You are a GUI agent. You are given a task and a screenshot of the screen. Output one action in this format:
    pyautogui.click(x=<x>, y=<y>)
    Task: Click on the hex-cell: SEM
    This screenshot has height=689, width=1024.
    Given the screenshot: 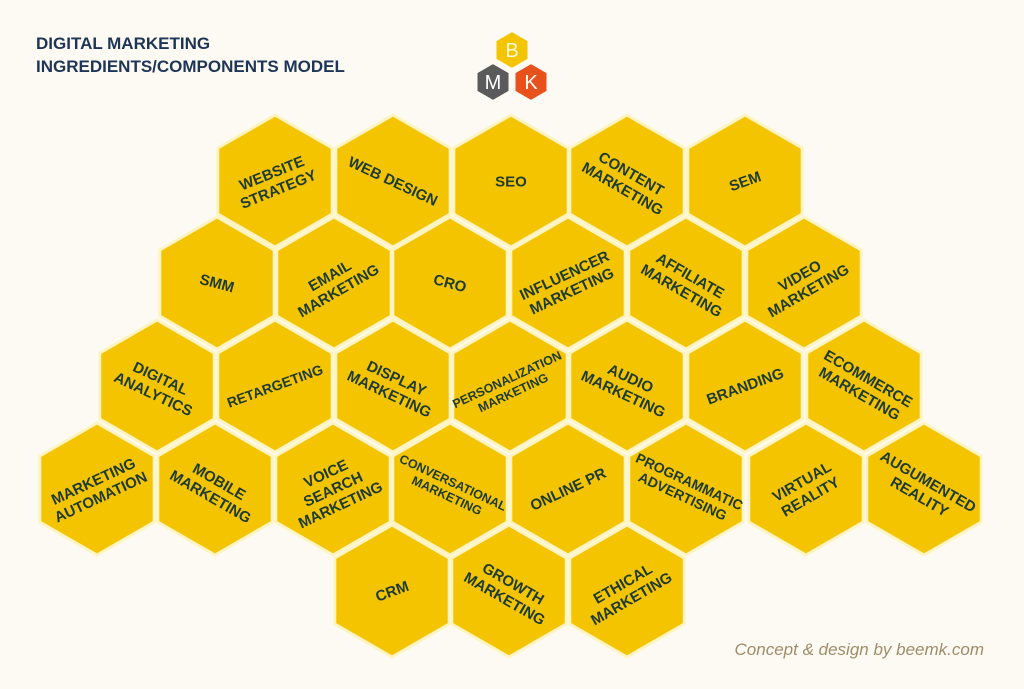 What is the action you would take?
    pyautogui.click(x=745, y=181)
    